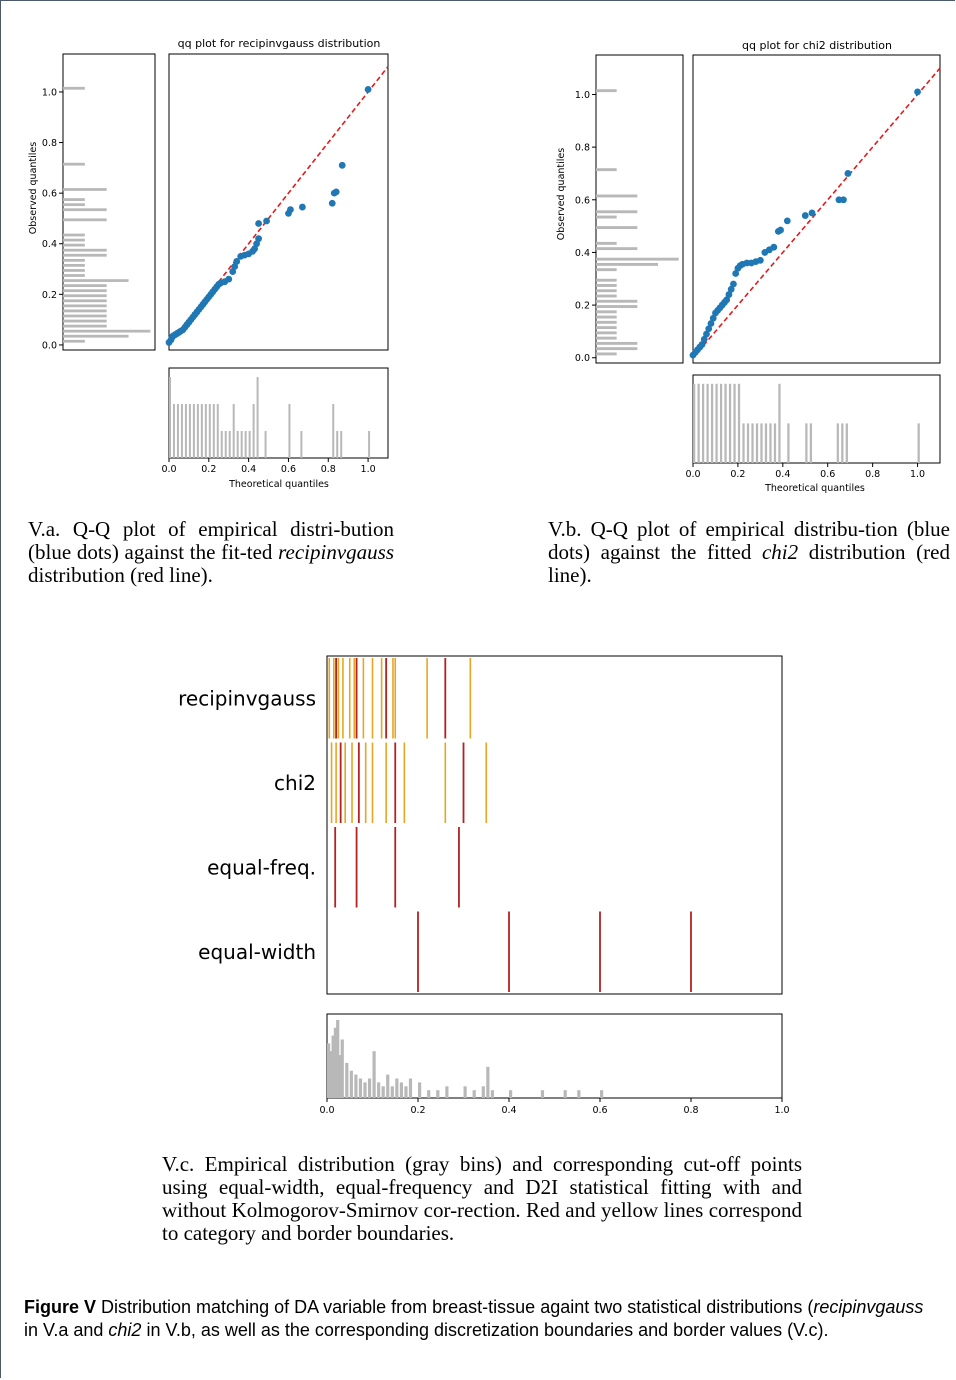 The height and width of the screenshot is (1380, 956). Describe the element at coordinates (554, 825) in the screenshot. I see `cut-frame` at that location.